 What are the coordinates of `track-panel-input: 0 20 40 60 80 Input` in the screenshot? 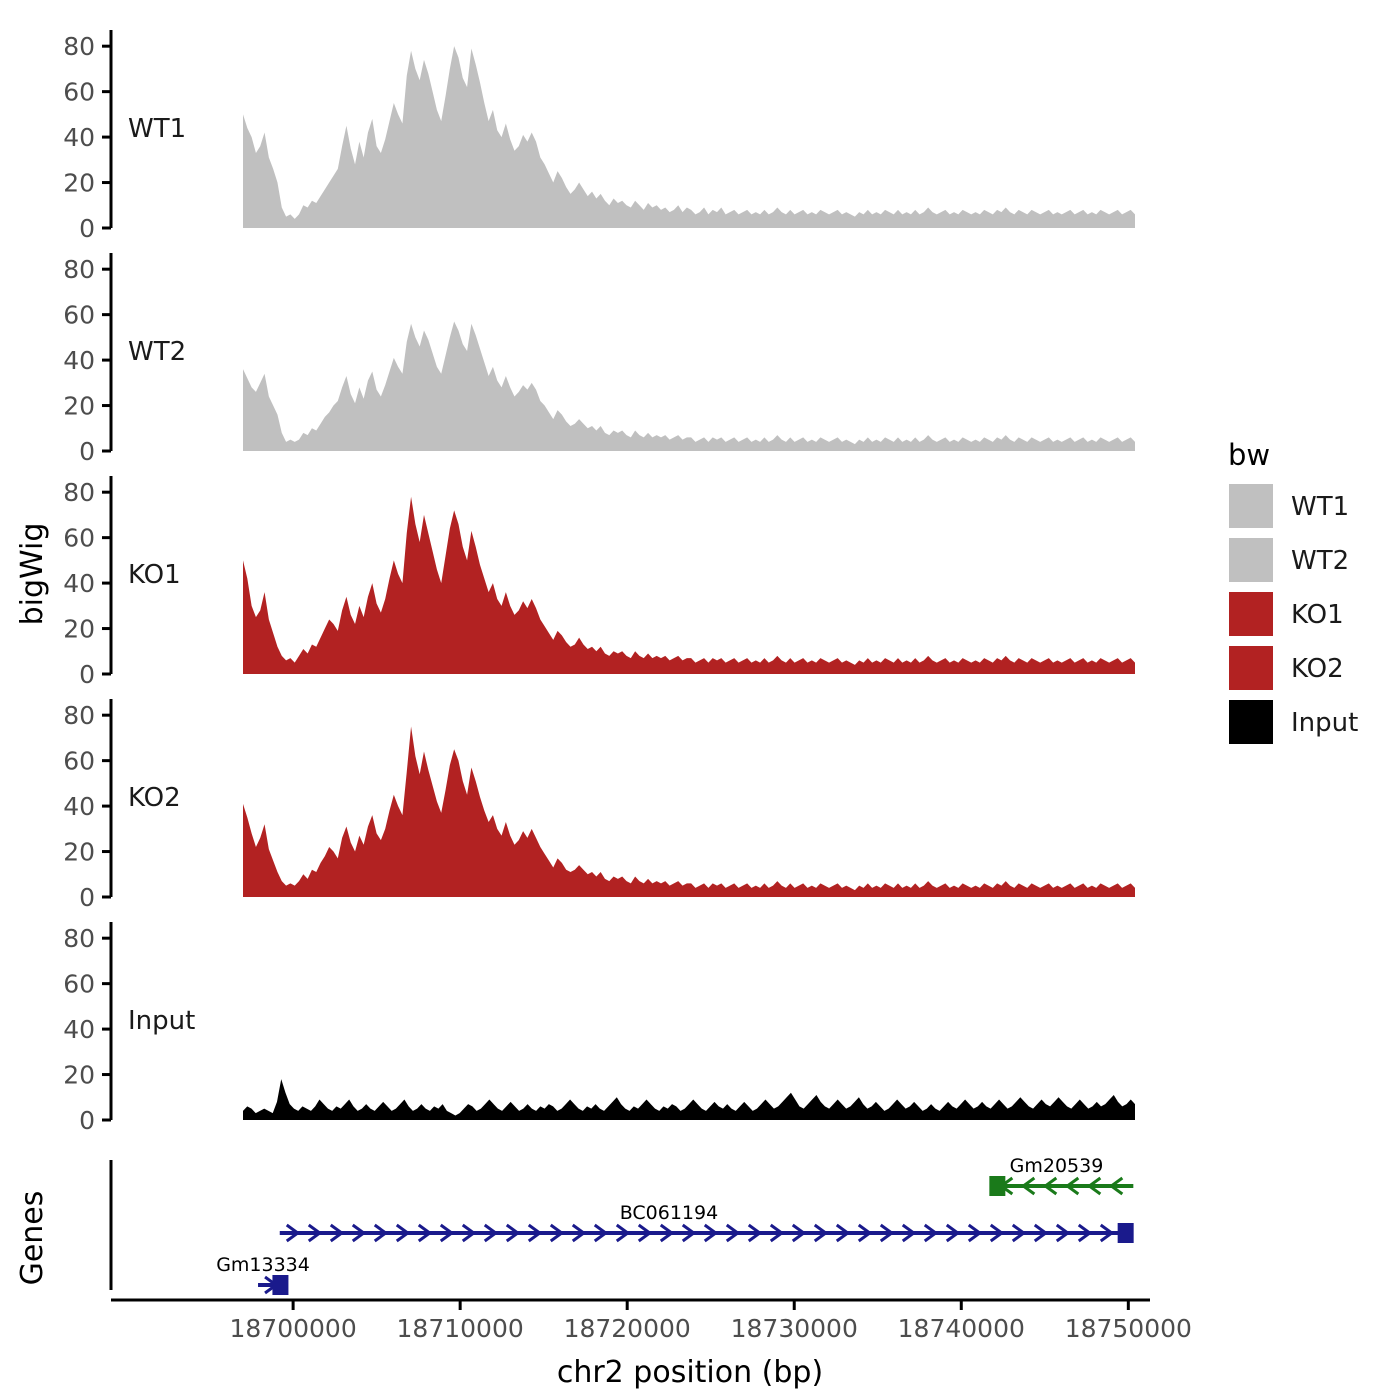 It's located at (599, 1028).